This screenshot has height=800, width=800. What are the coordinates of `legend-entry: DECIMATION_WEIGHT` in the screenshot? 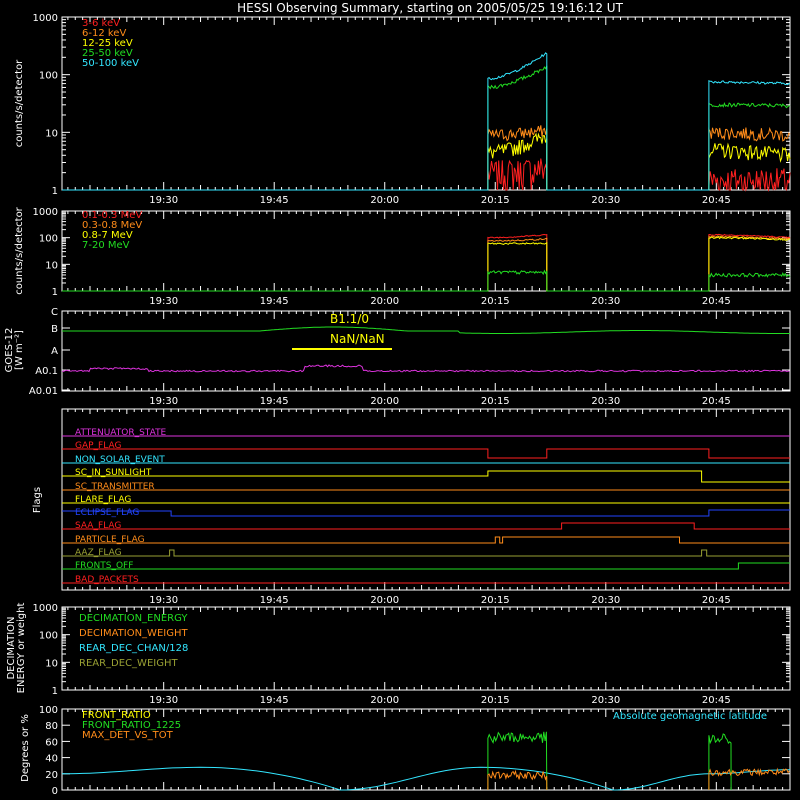 It's located at (133, 633).